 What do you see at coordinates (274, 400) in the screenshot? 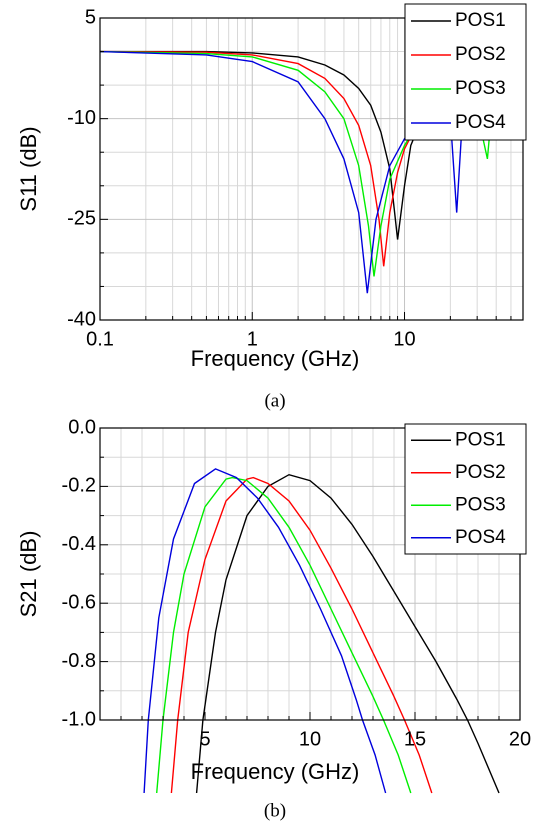
I see `caption: (a)` at bounding box center [274, 400].